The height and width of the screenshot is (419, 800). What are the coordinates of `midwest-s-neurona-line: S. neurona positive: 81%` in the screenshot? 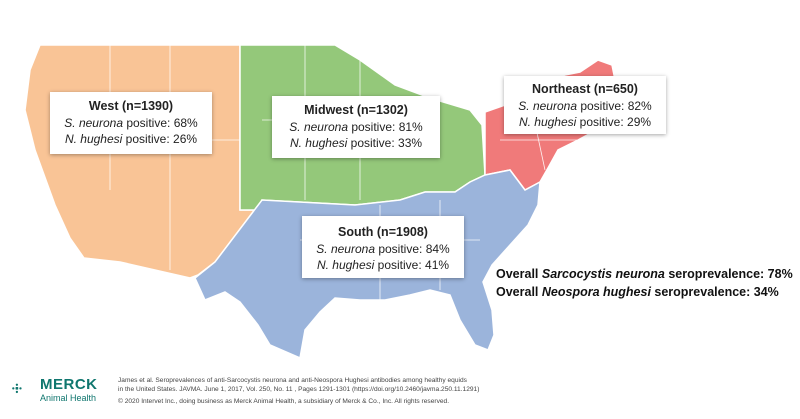 It's located at (356, 127).